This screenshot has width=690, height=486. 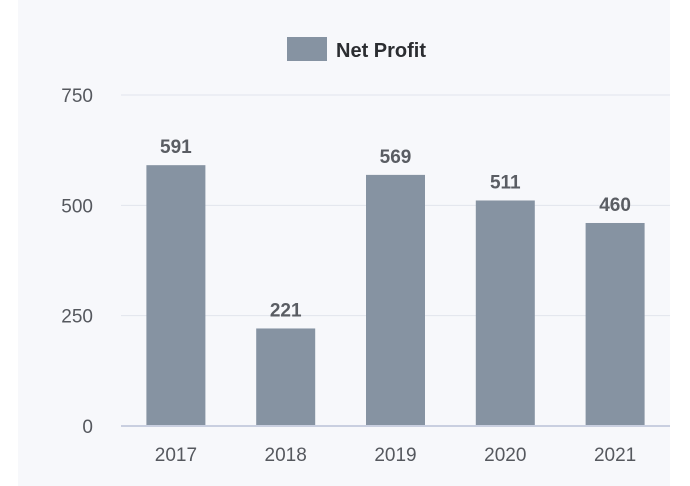 What do you see at coordinates (286, 455) in the screenshot?
I see `x-tick-label-2018: 2018` at bounding box center [286, 455].